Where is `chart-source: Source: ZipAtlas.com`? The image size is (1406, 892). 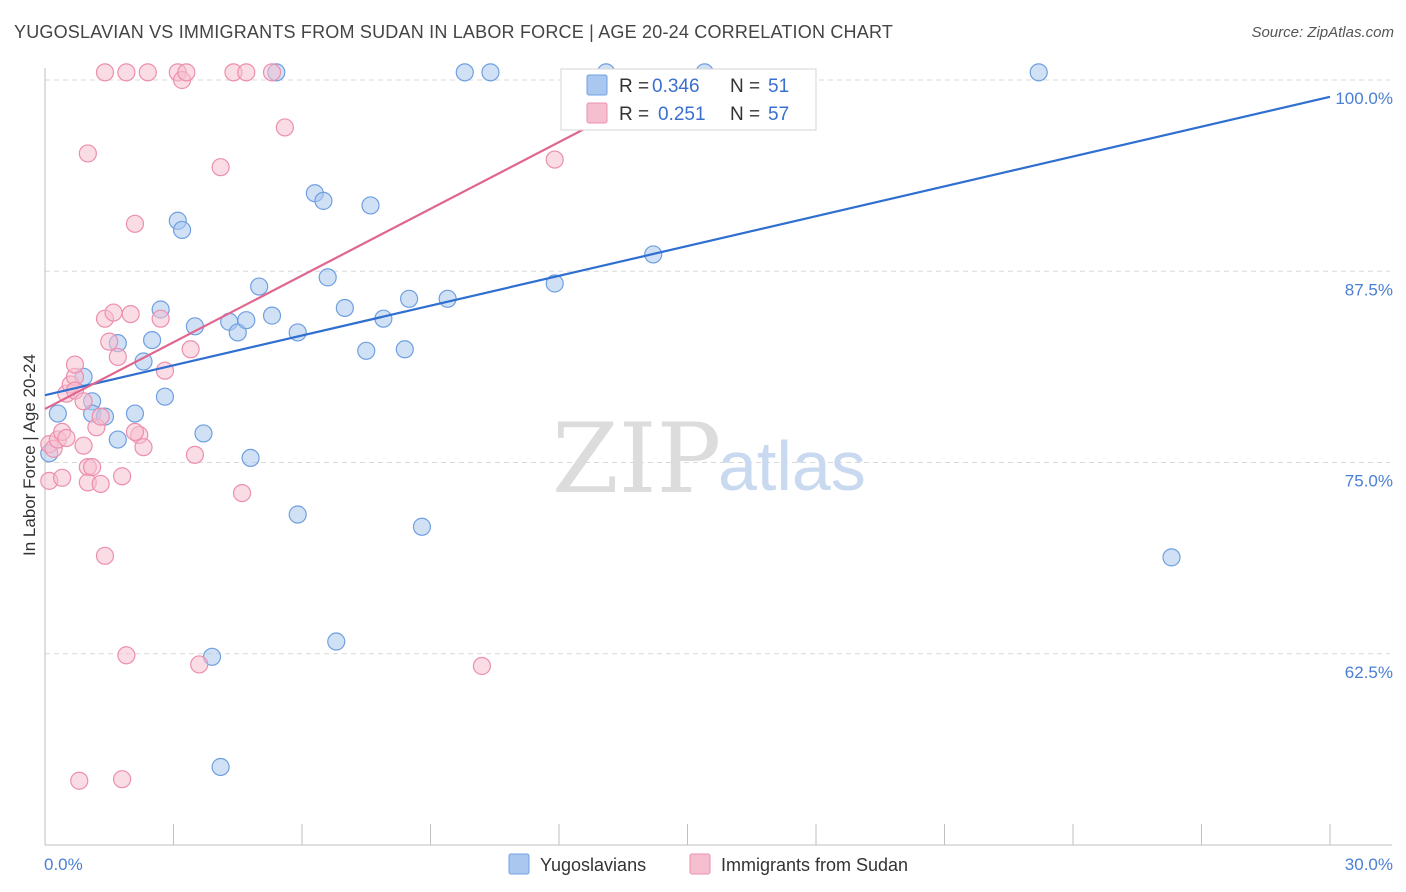
chart-source: Source: ZipAtlas.com is located at coordinates (1322, 32).